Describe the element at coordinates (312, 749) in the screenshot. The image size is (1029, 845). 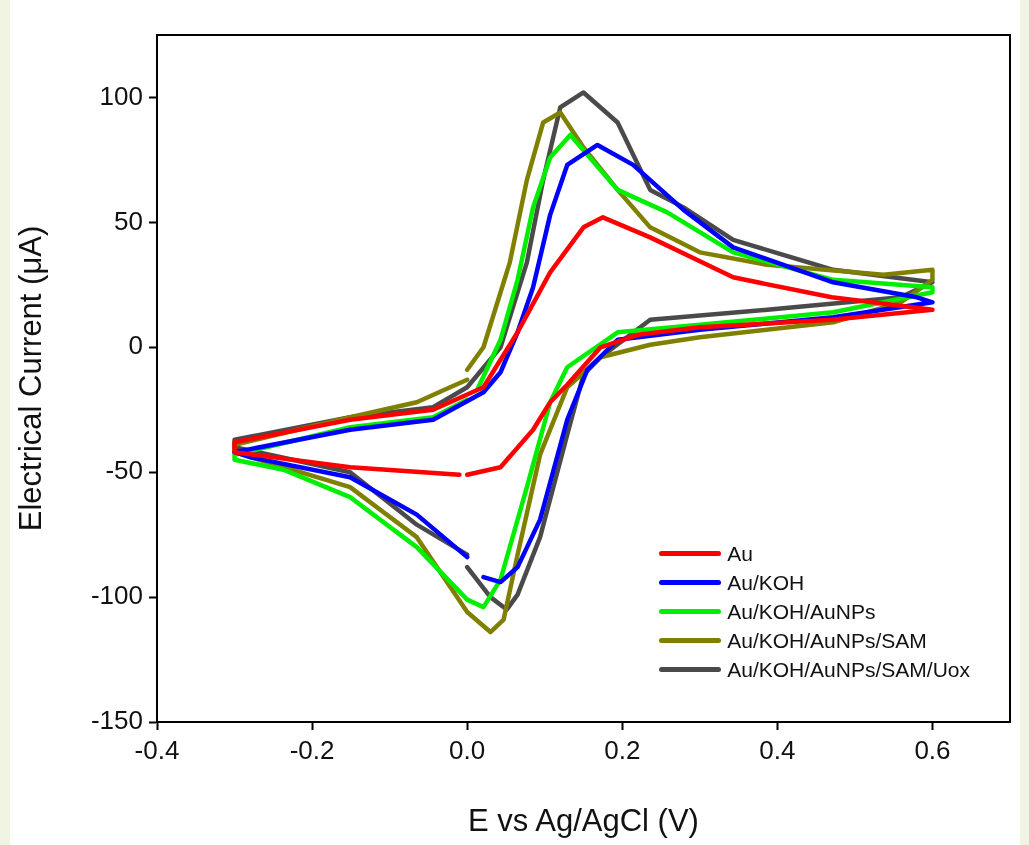
I see `x-tick-label: -0.2` at that location.